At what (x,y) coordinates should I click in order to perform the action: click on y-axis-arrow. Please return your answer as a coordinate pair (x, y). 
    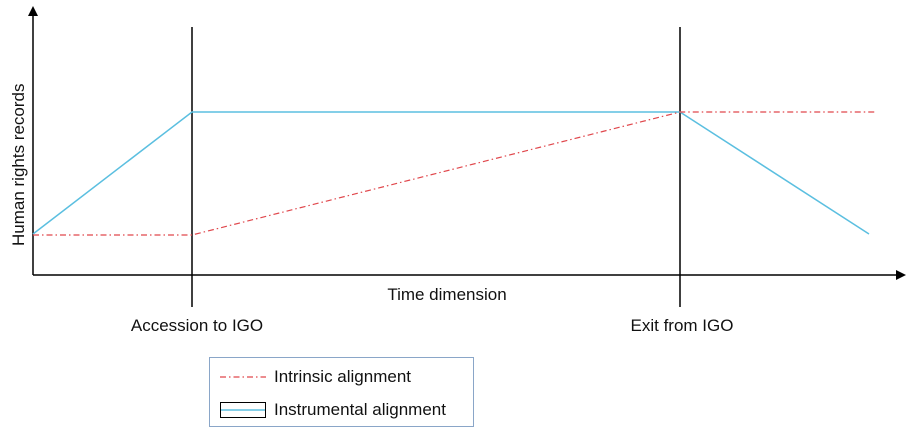
    Looking at the image, I should click on (33, 11).